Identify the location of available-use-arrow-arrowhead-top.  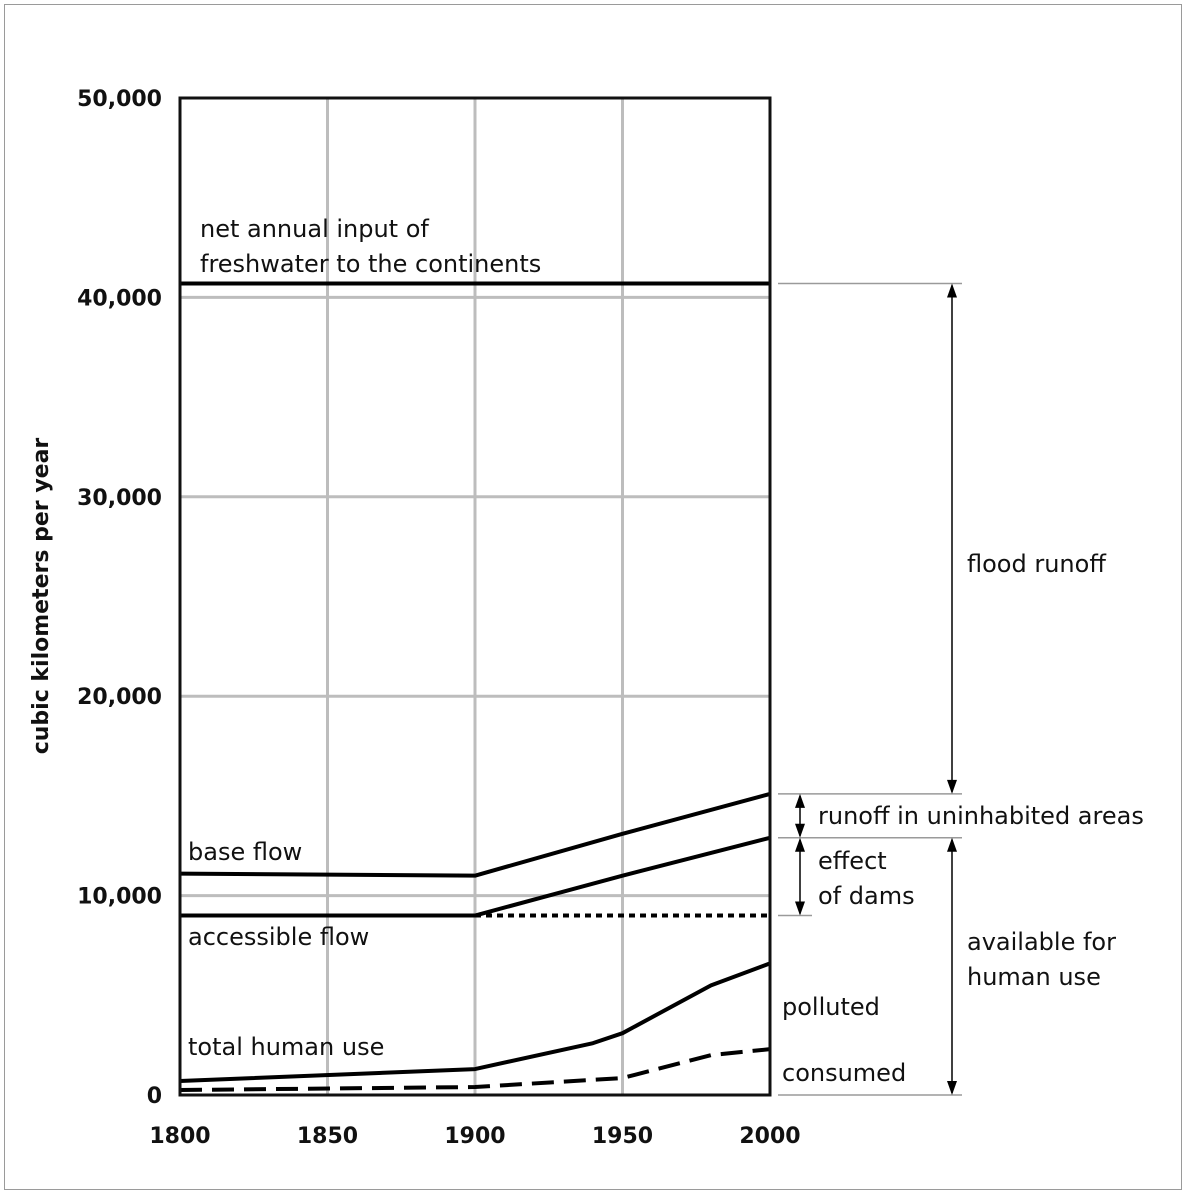
(952, 844).